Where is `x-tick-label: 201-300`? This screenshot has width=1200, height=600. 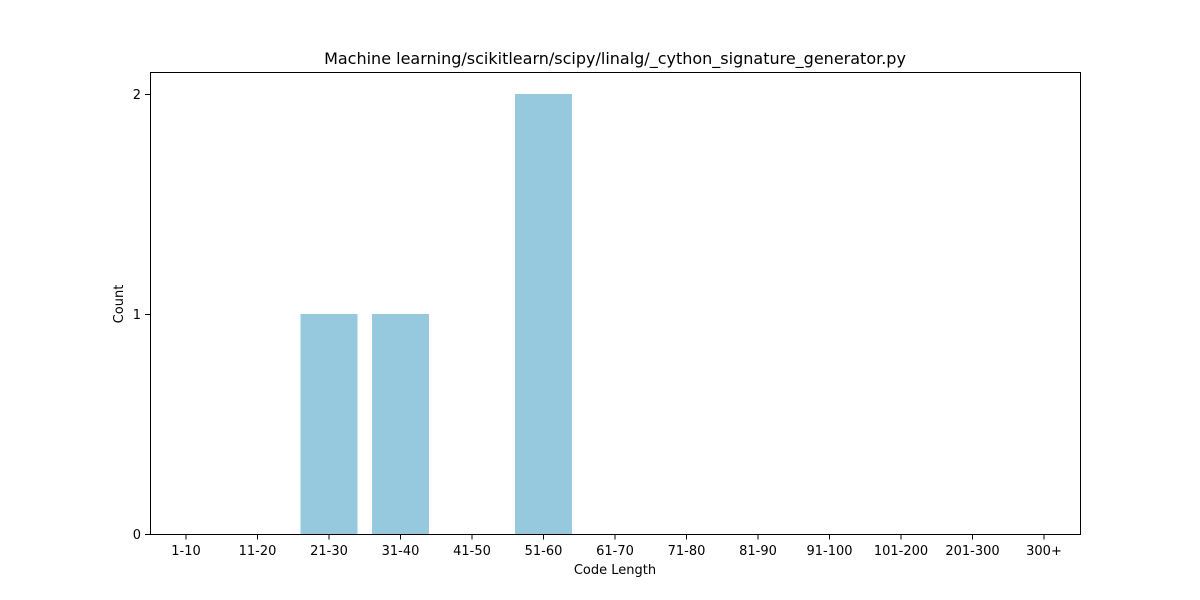
x-tick-label: 201-300 is located at coordinates (972, 551).